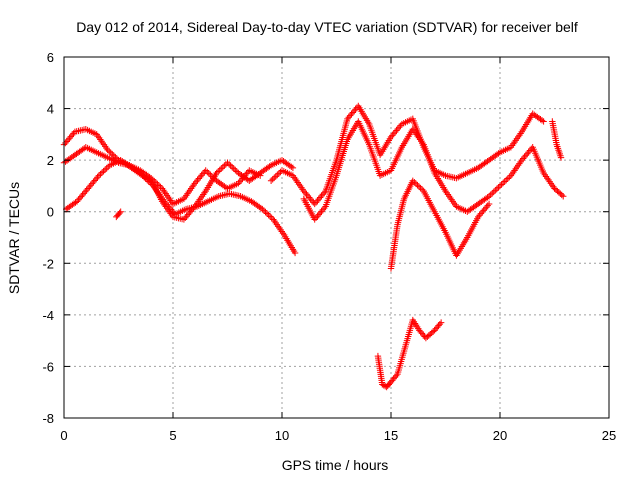  I want to click on x-tick-label: 15, so click(391, 435).